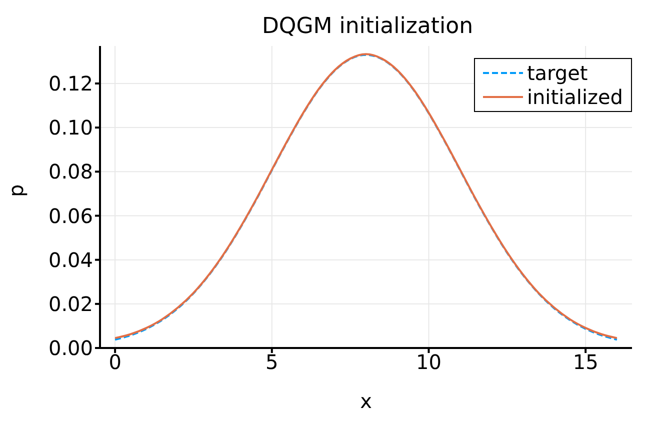  Describe the element at coordinates (70, 304) in the screenshot. I see `y-tick-label: 0.02` at that location.